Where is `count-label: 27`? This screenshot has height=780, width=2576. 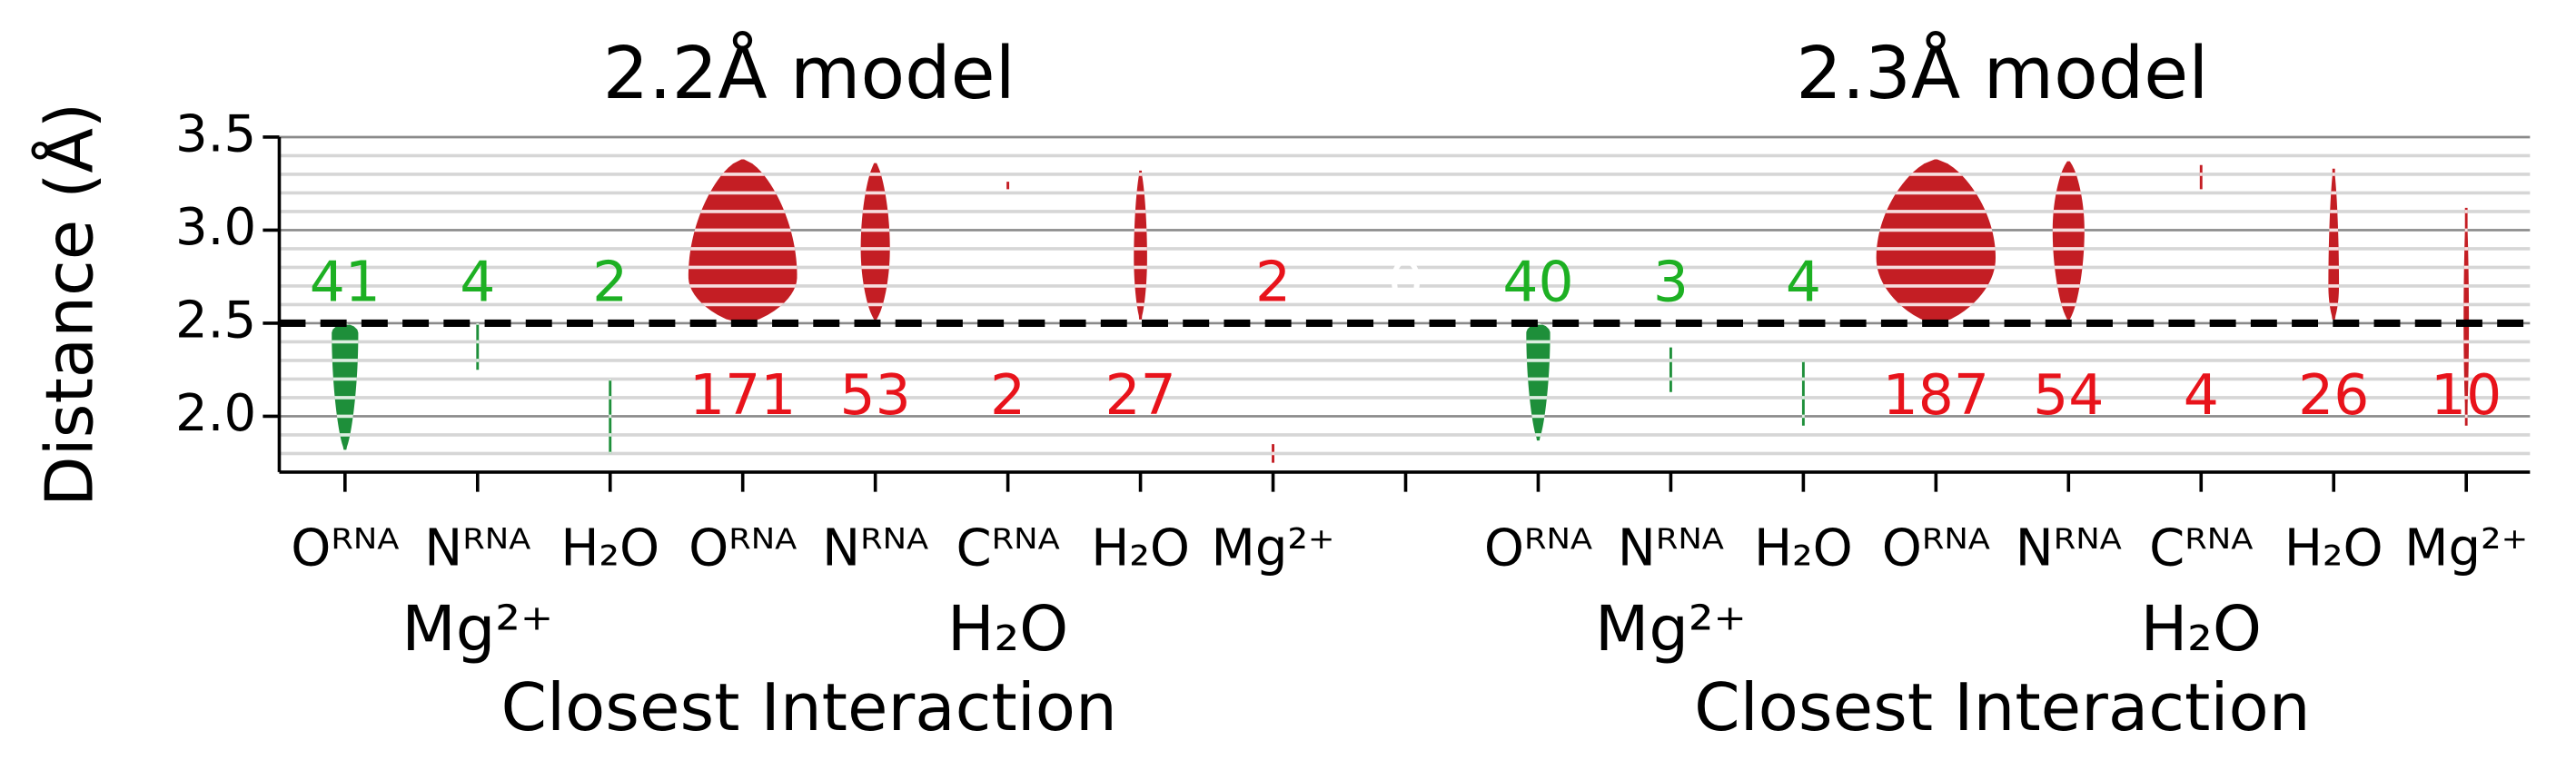 count-label: 27 is located at coordinates (1140, 395).